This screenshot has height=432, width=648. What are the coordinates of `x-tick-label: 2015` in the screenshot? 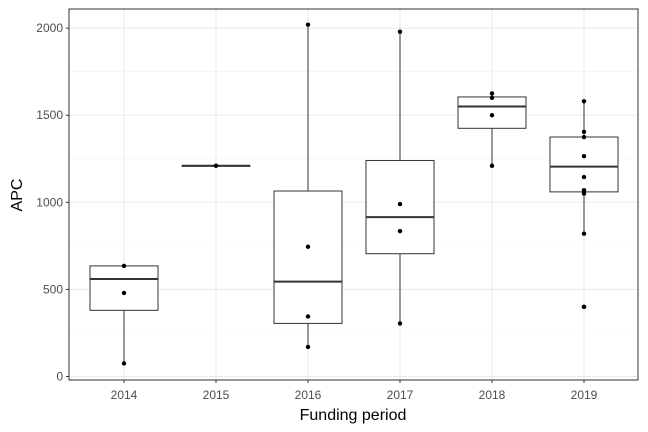 It's located at (216, 395).